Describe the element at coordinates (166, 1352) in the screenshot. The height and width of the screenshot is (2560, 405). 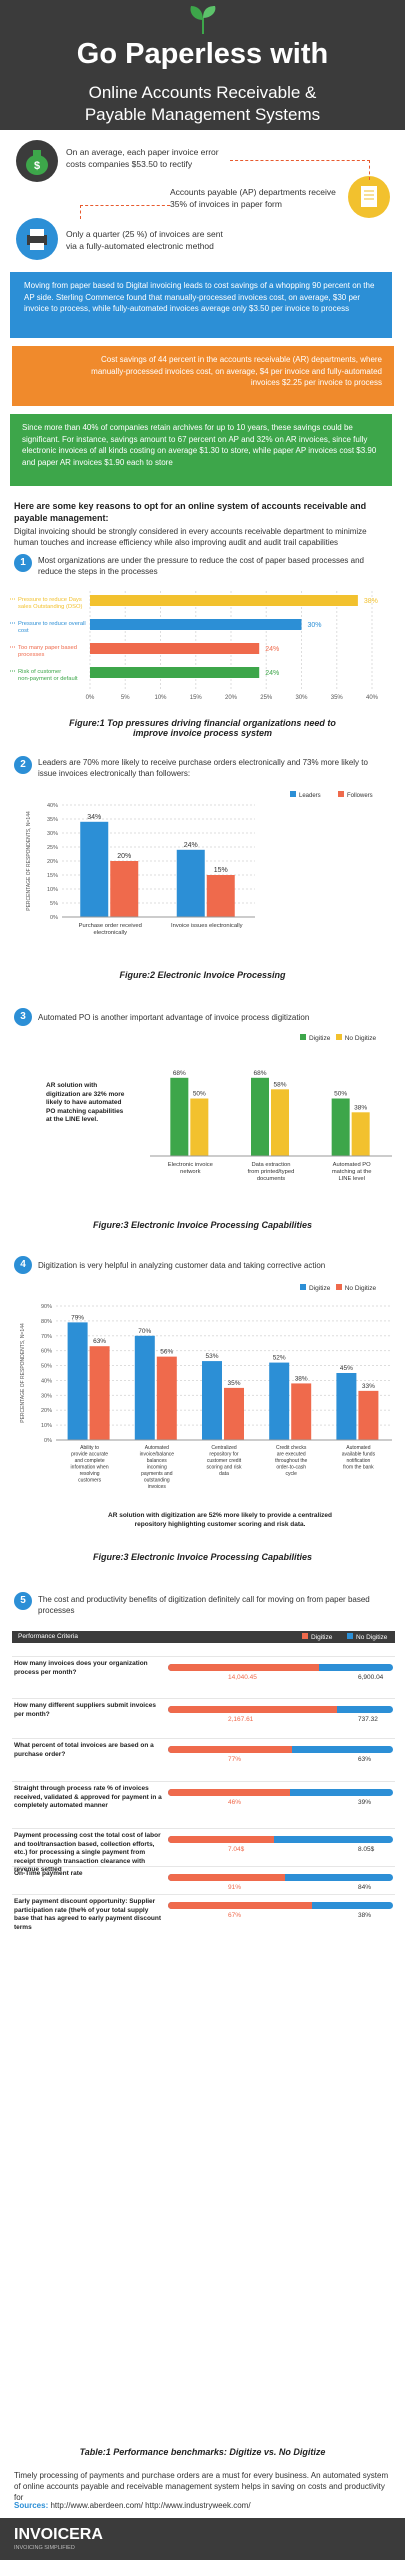
I see `data-label: 56%` at that location.